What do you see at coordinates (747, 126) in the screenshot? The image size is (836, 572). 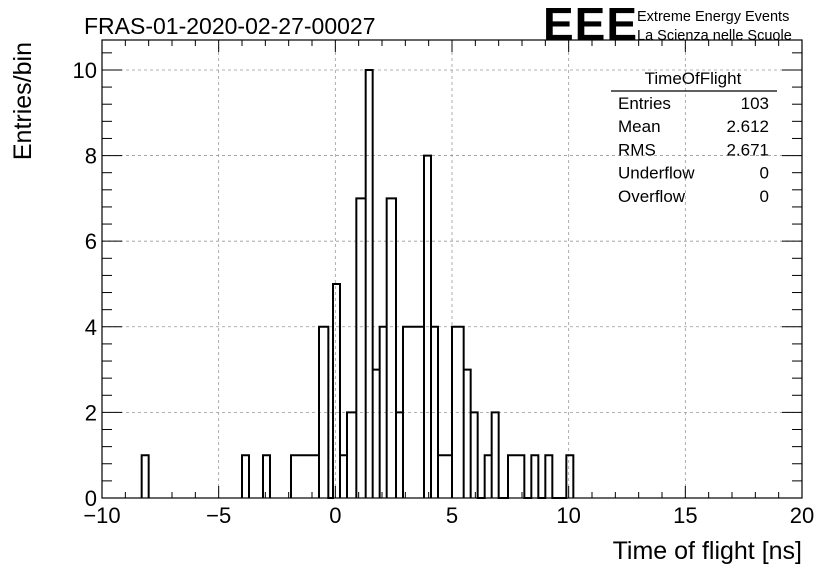 I see `stats-row-value: 2.612` at bounding box center [747, 126].